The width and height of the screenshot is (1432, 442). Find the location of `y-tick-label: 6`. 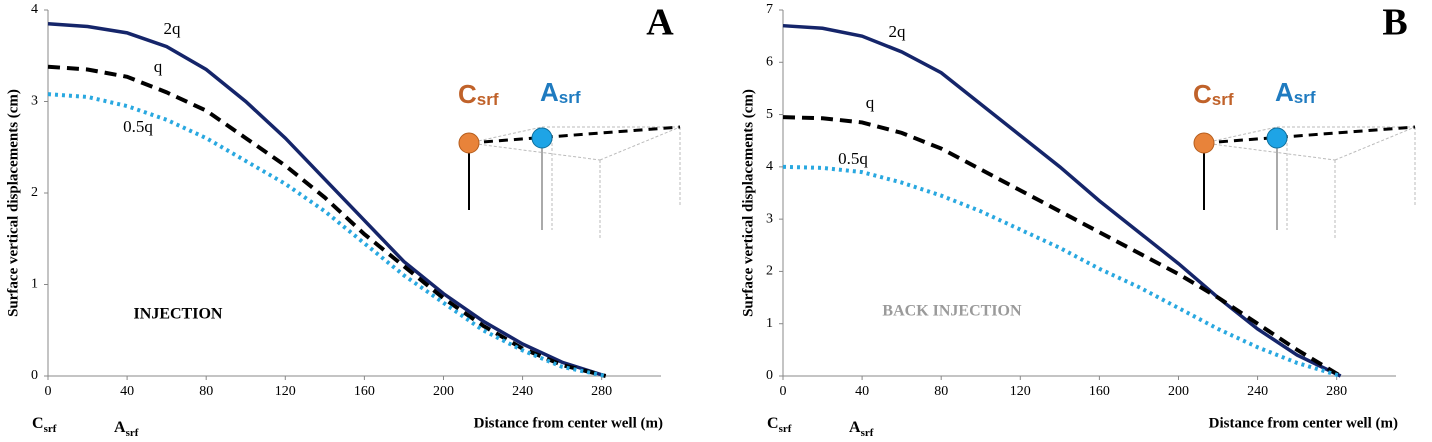

y-tick-label: 6 is located at coordinates (769, 62).